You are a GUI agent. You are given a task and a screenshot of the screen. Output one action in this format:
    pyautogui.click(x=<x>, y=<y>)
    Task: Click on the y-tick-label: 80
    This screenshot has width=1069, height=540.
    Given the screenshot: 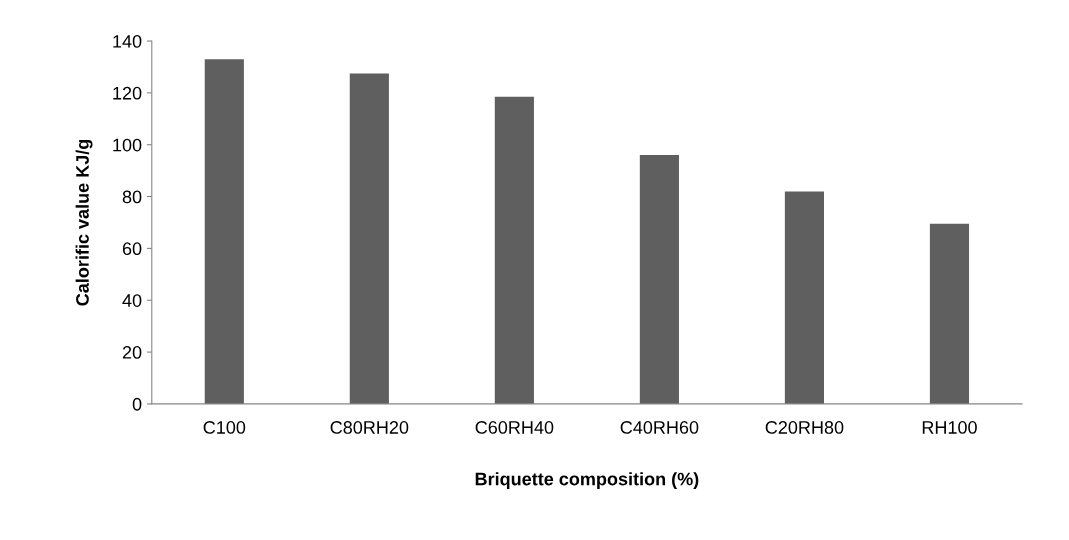 What is the action you would take?
    pyautogui.click(x=132, y=197)
    